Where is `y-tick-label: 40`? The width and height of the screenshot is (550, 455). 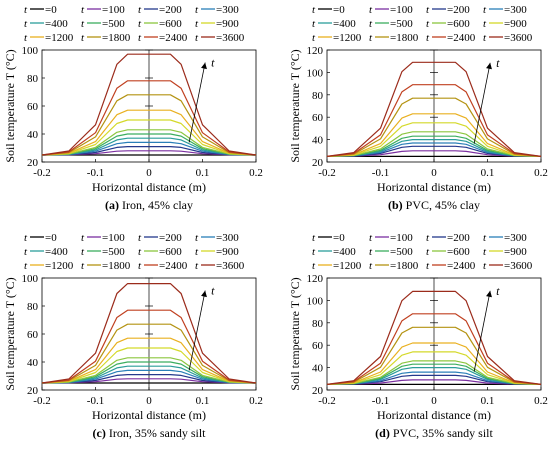 y-tick-label: 40 is located at coordinates (33, 363).